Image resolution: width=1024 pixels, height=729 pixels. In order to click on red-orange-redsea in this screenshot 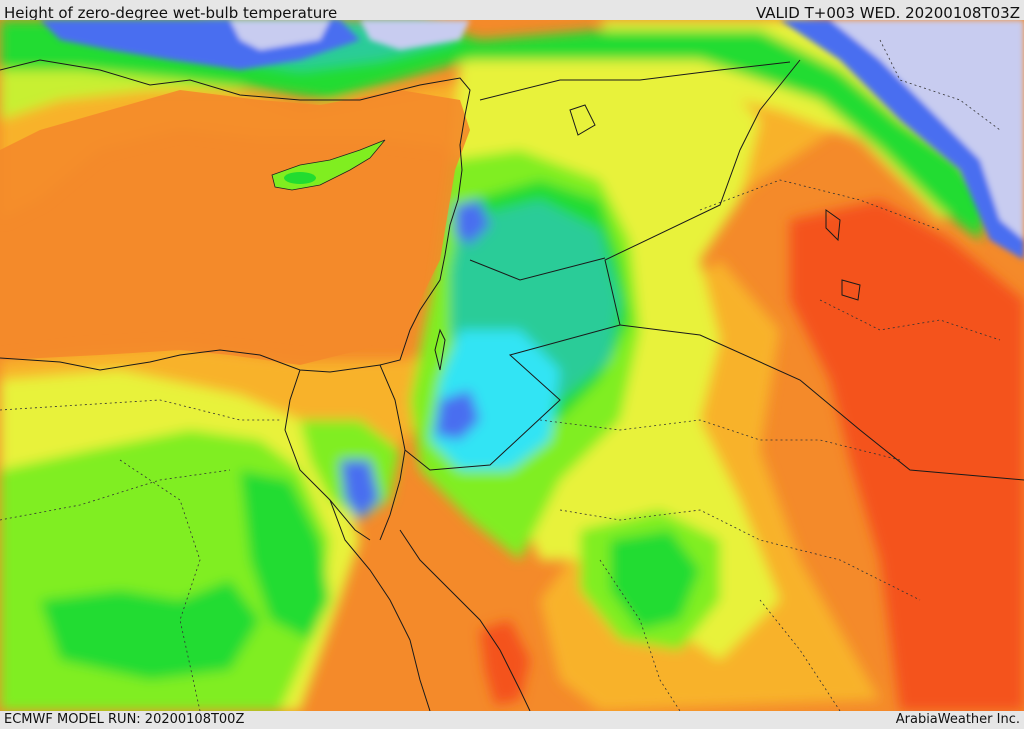, I will do `click(505, 662)`.